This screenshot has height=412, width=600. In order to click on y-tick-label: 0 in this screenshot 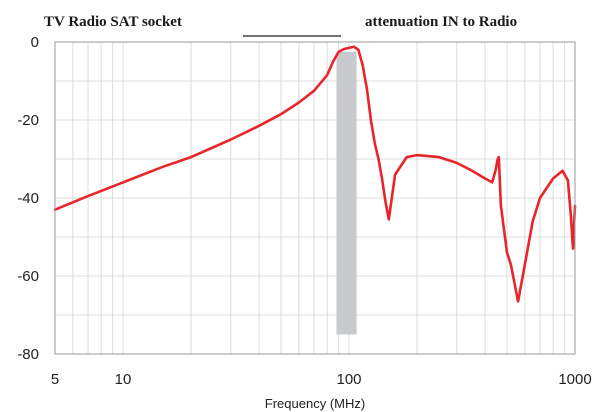, I will do `click(35, 42)`.